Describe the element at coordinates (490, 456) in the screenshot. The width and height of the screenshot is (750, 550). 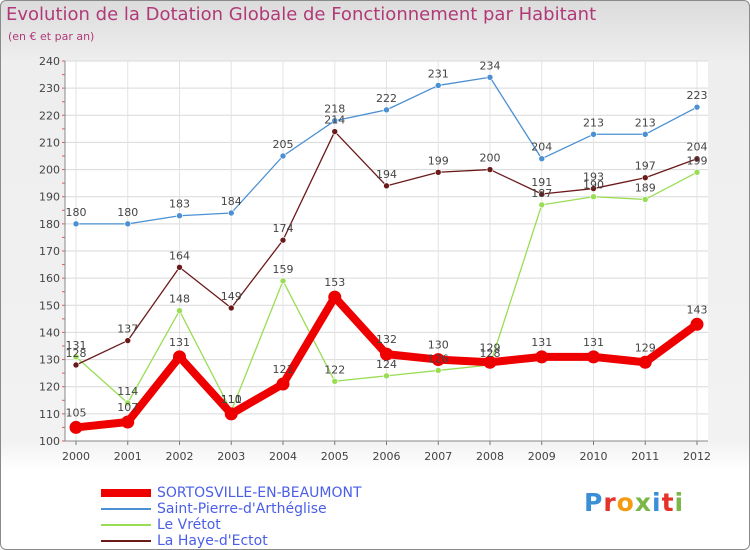
I see `x-tick-label: 2008` at that location.